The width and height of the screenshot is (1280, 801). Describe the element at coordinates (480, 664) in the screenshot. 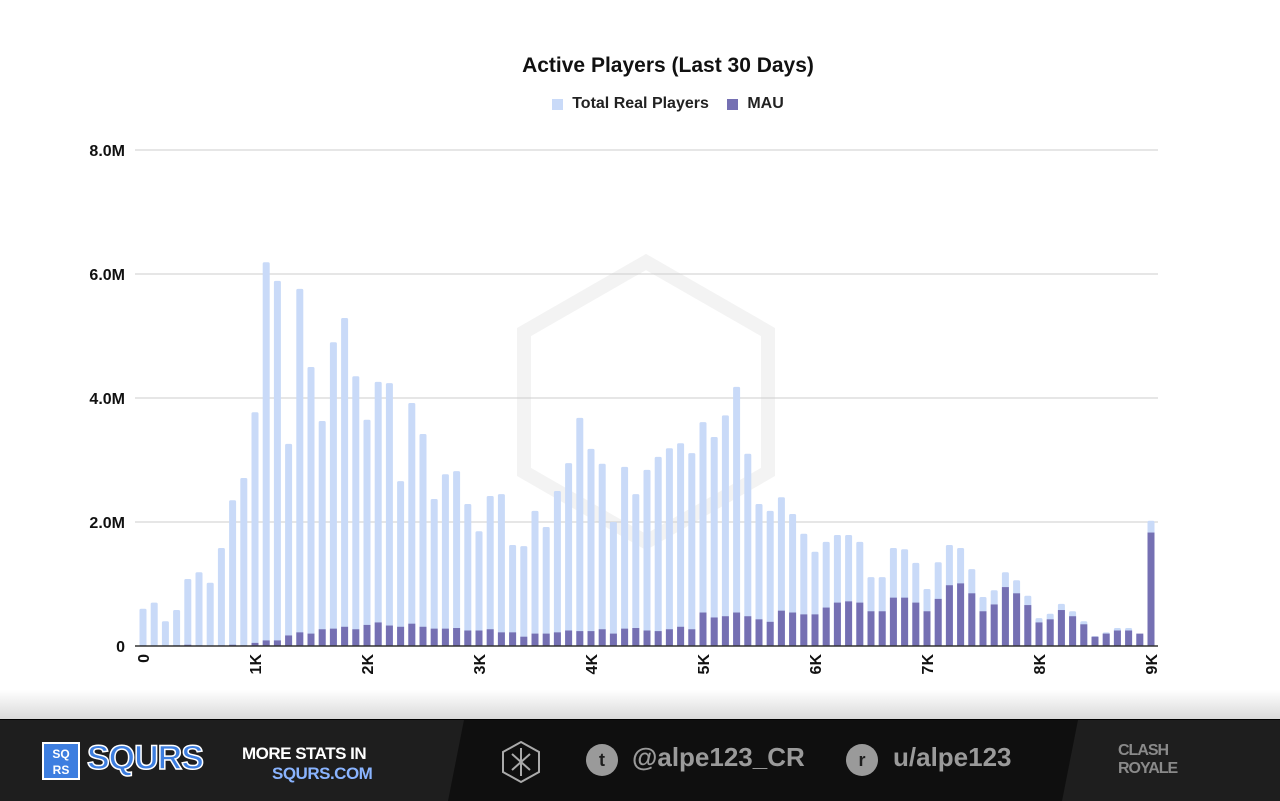

I see `x-tick-label: 3K` at that location.